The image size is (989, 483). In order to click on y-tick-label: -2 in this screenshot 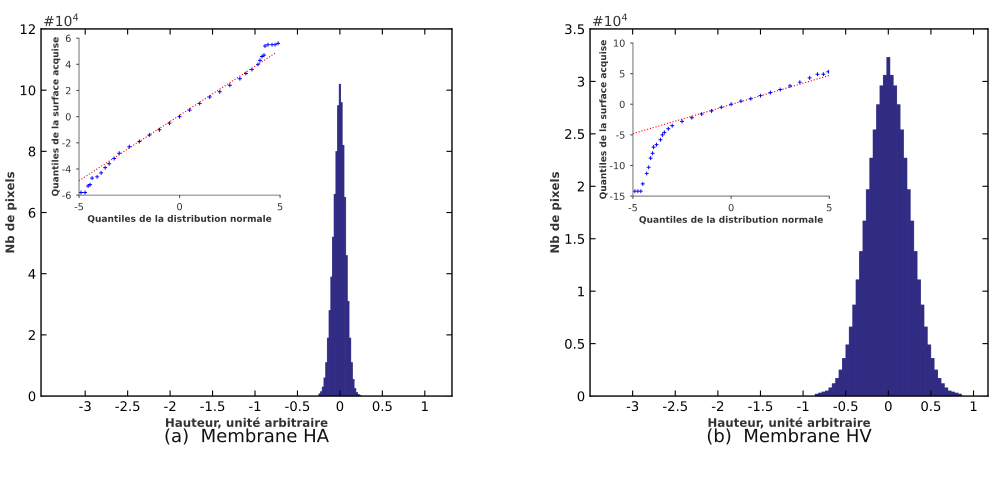, I will do `click(66, 142)`.